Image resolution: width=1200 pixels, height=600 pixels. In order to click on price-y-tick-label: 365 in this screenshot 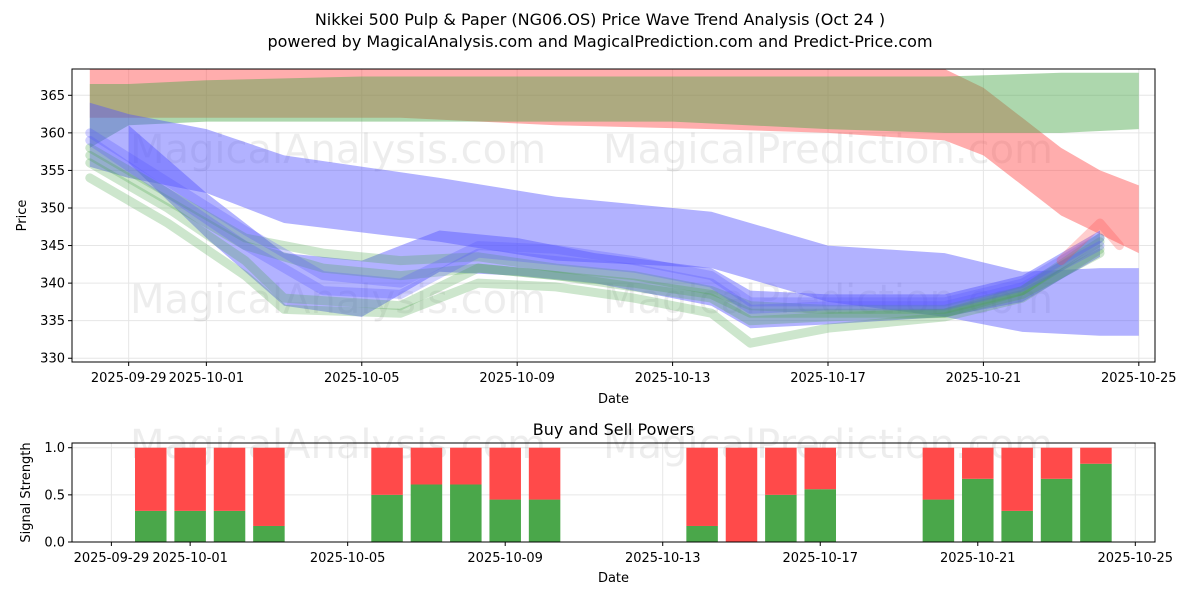, I will do `click(52, 96)`.